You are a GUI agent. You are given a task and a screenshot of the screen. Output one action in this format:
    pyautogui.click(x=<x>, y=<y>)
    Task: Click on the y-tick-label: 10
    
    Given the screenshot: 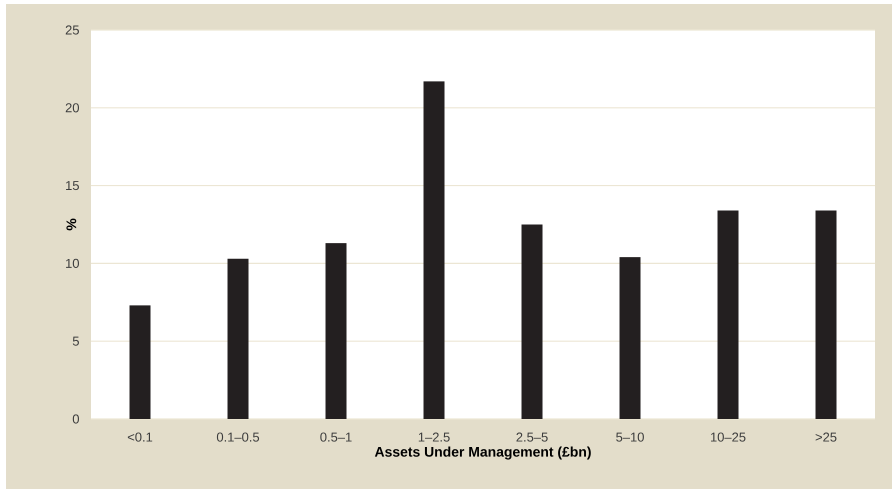 What is the action you would take?
    pyautogui.click(x=72, y=263)
    